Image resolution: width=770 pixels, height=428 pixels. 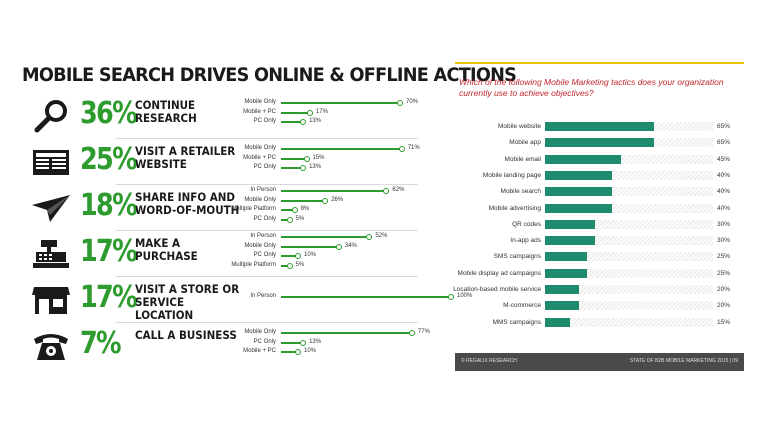 I want to click on tactic-row: Mobile advertising 40%, so click(x=597, y=209).